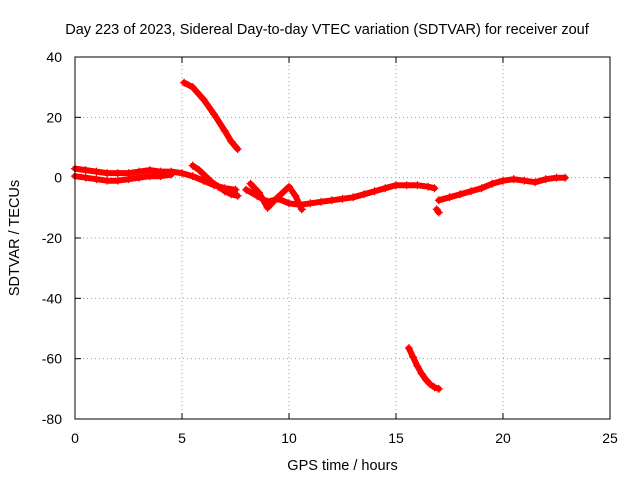  Describe the element at coordinates (54, 57) in the screenshot. I see `y-tick-label: 40` at that location.